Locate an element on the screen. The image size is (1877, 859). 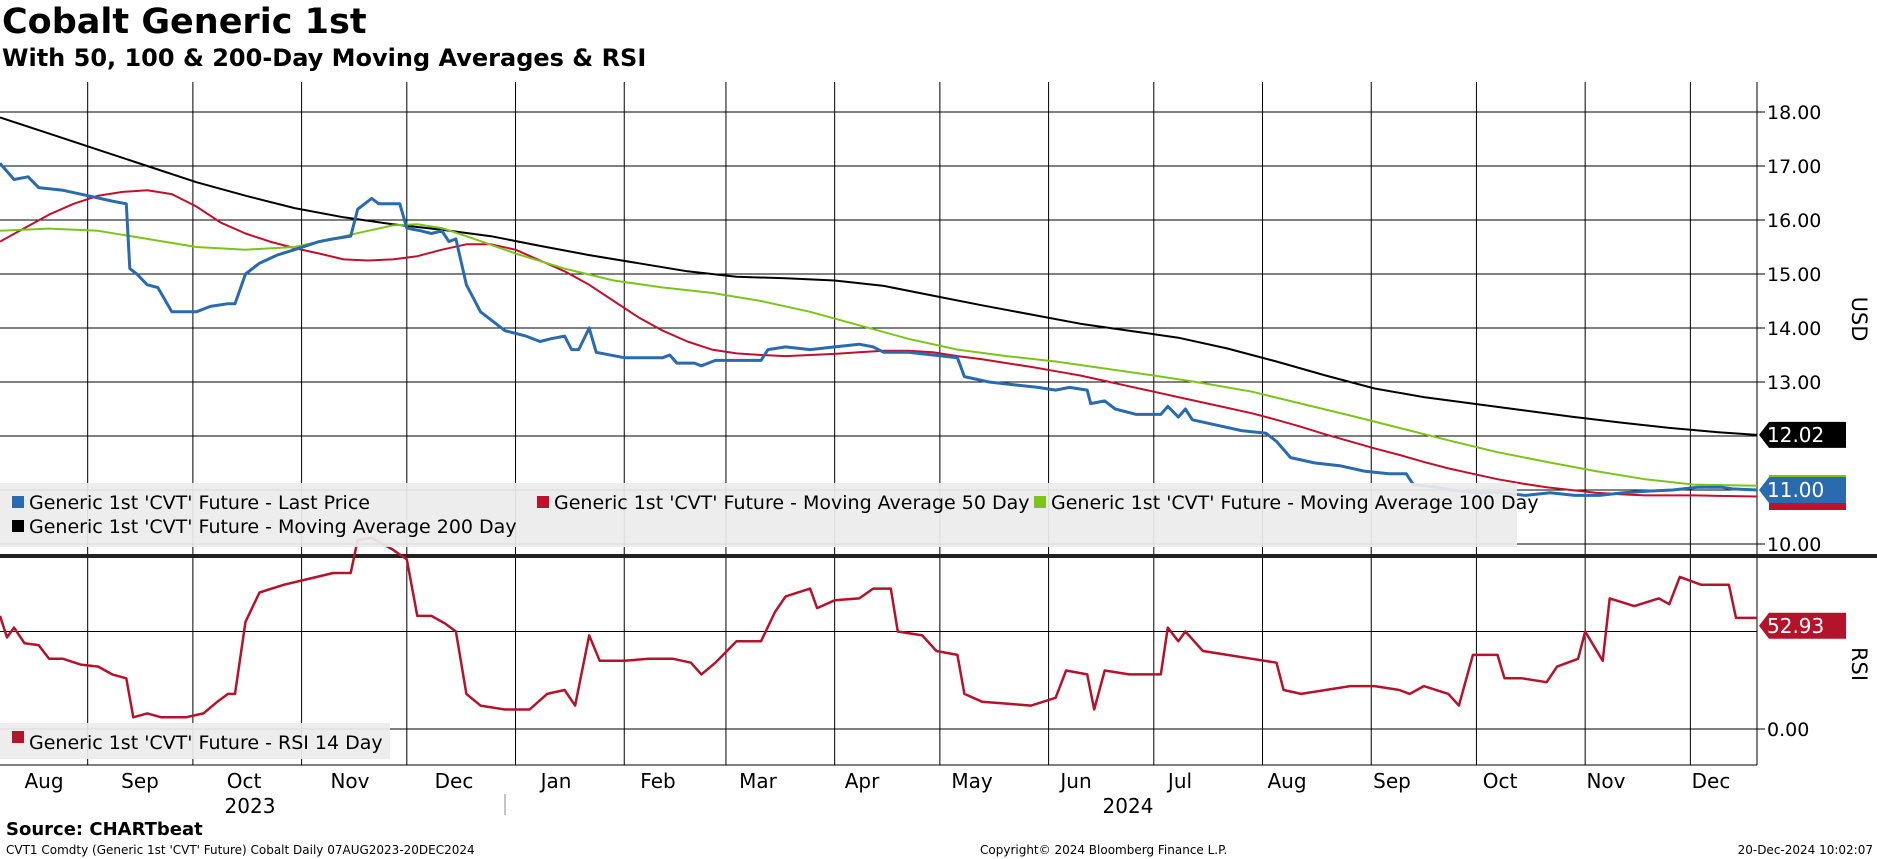
ma200-last-value-bg is located at coordinates (1802, 434).